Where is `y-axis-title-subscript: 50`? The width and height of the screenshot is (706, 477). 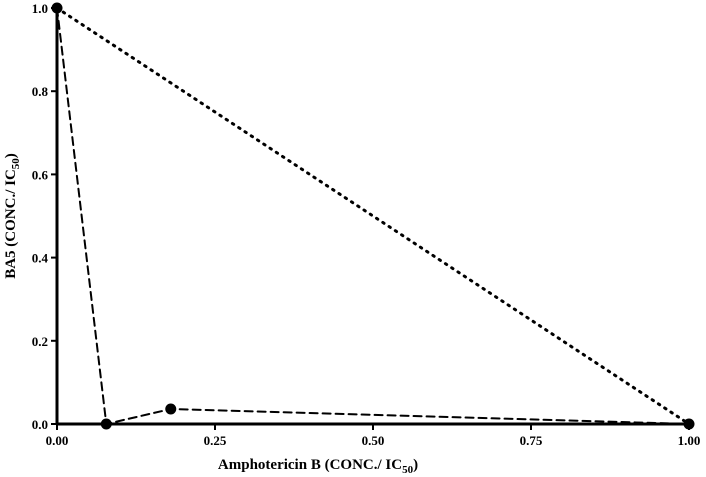
y-axis-title-subscript: 50 is located at coordinates (16, 164).